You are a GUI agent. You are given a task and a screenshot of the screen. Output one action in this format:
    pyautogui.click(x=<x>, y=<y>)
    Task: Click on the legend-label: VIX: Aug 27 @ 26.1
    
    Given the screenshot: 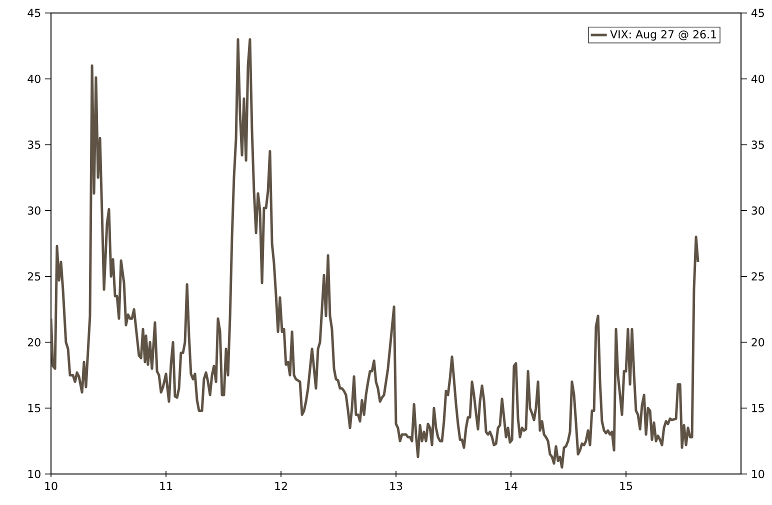 What is the action you would take?
    pyautogui.click(x=663, y=35)
    